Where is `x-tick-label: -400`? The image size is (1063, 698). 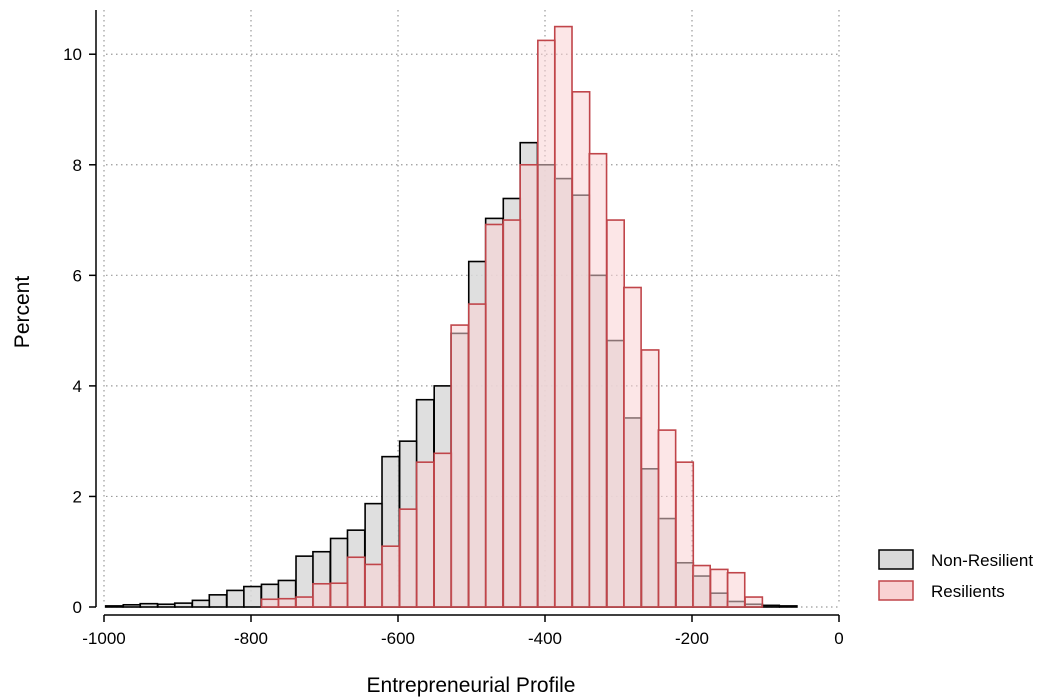
x-tick-label: -400 is located at coordinates (545, 638).